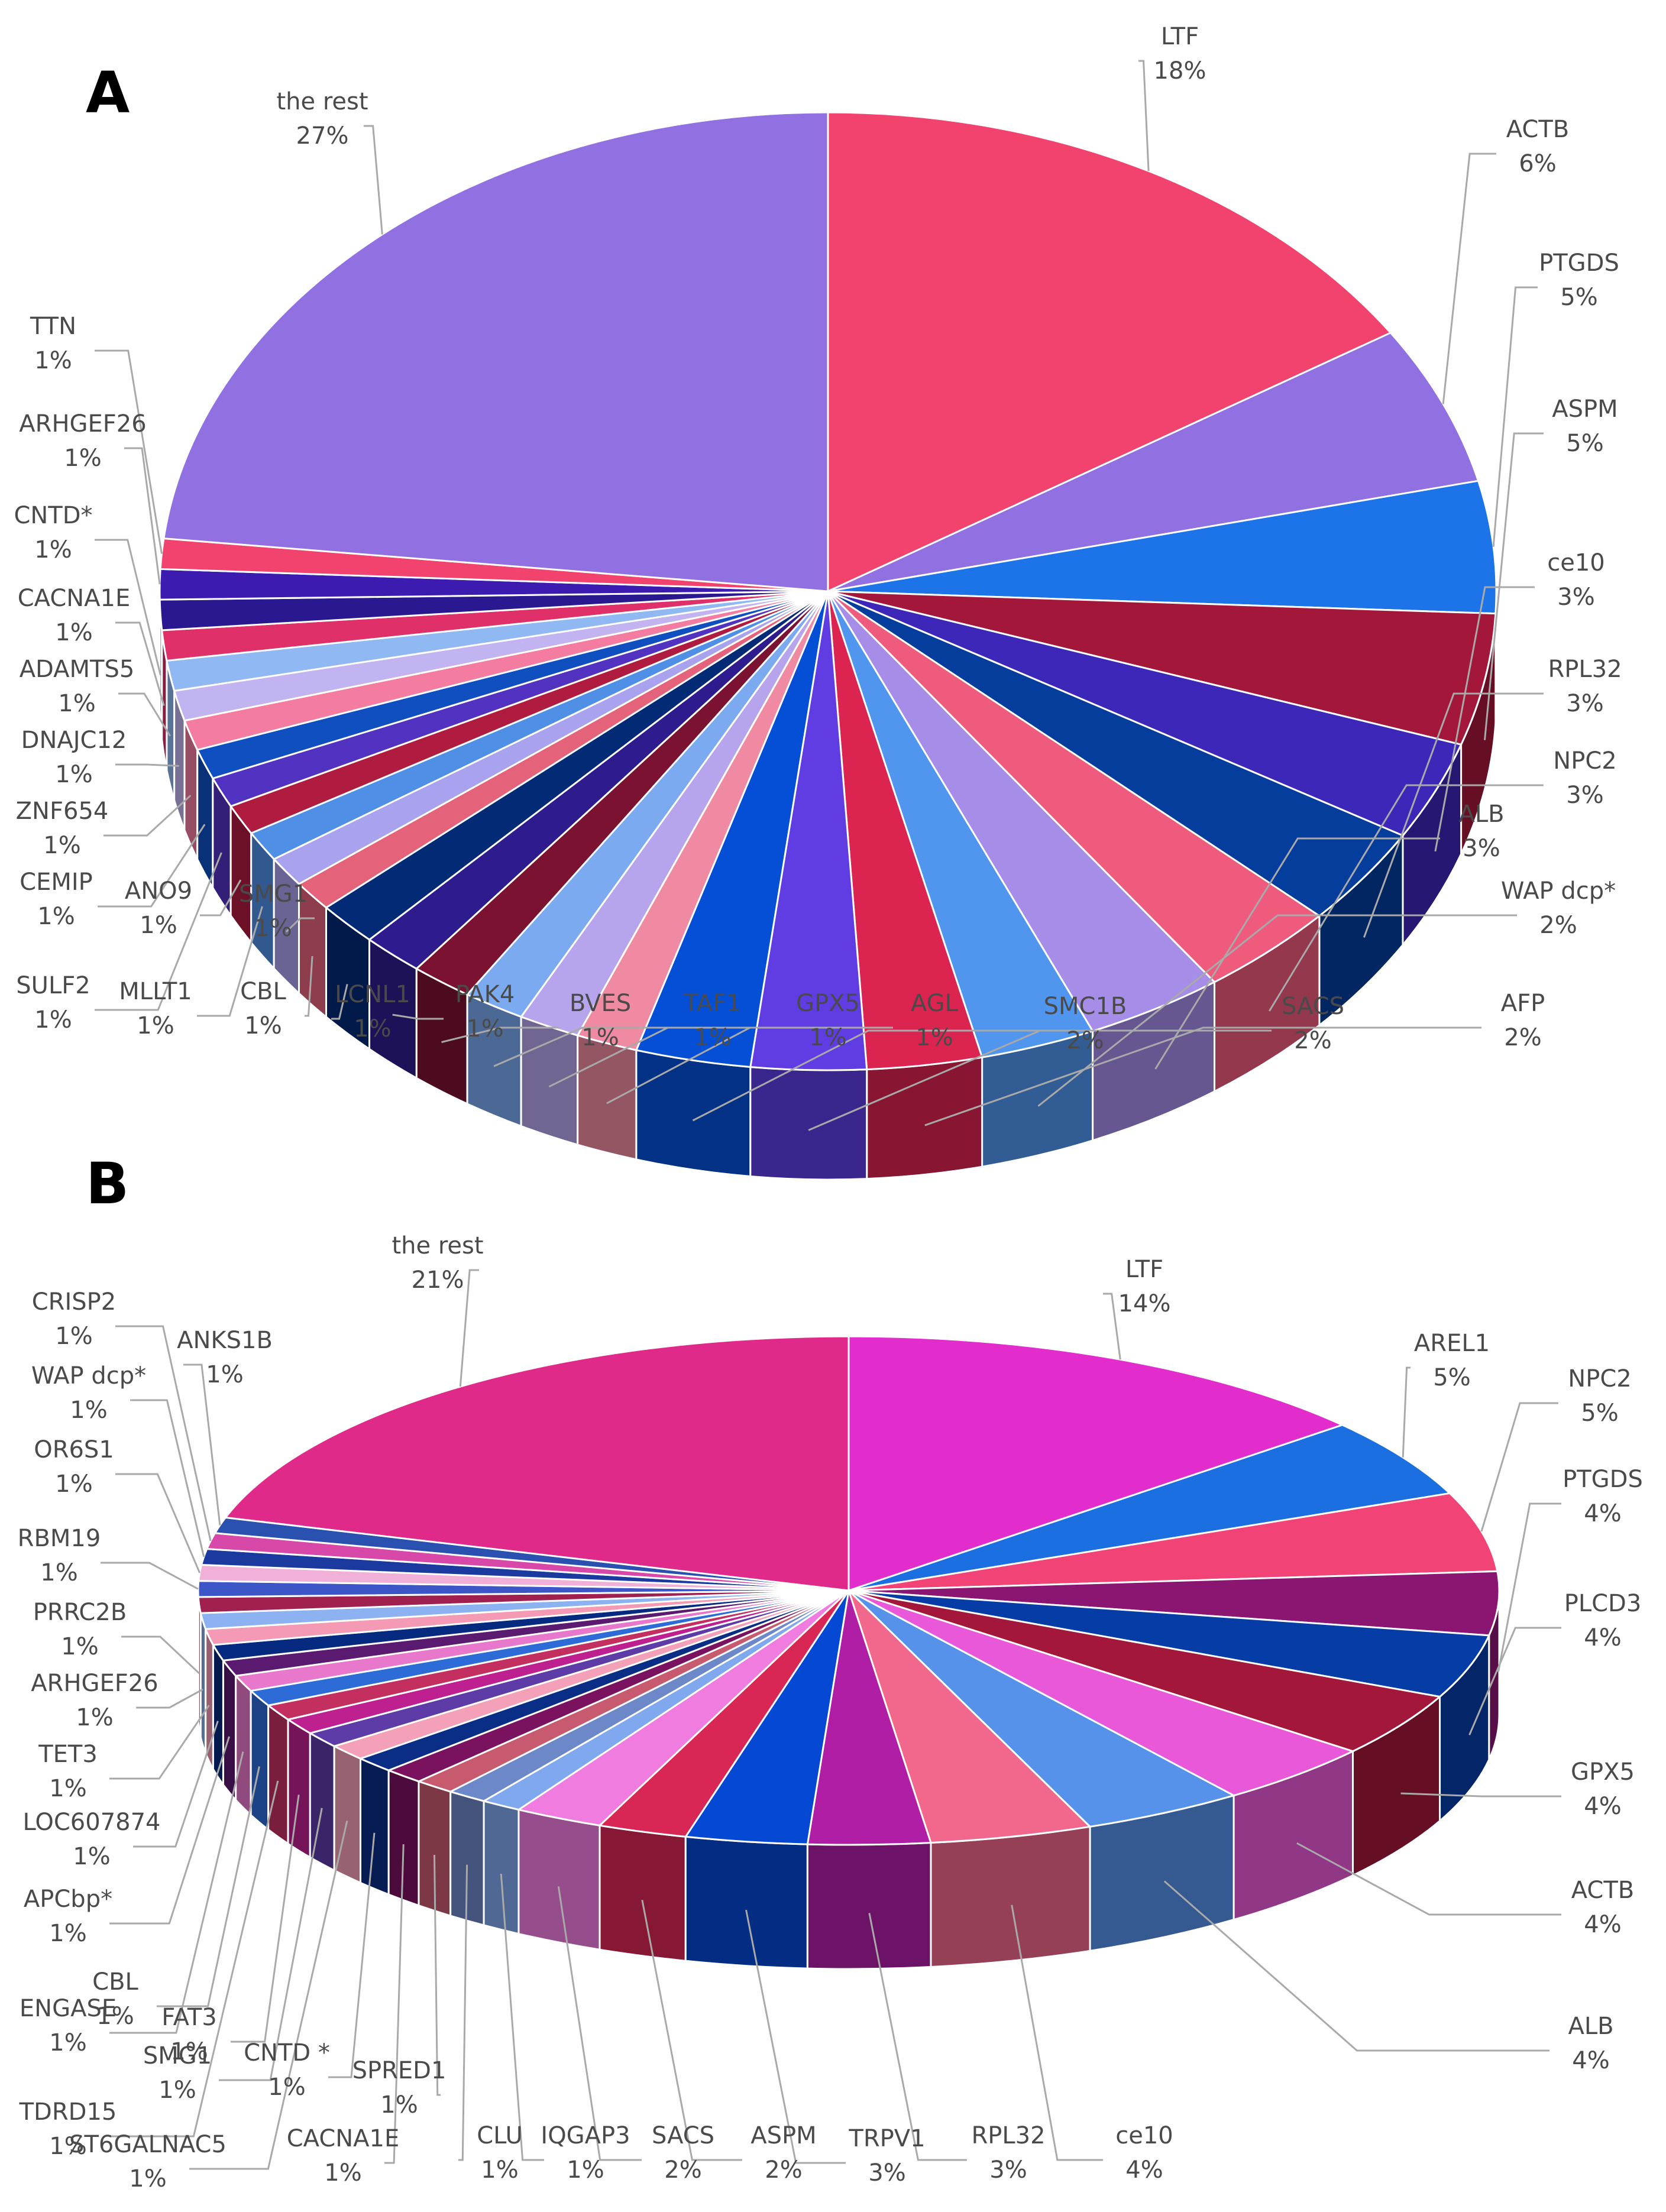 This screenshot has height=2212, width=1666. What do you see at coordinates (1590, 2027) in the screenshot?
I see `slice-name: ALB` at bounding box center [1590, 2027].